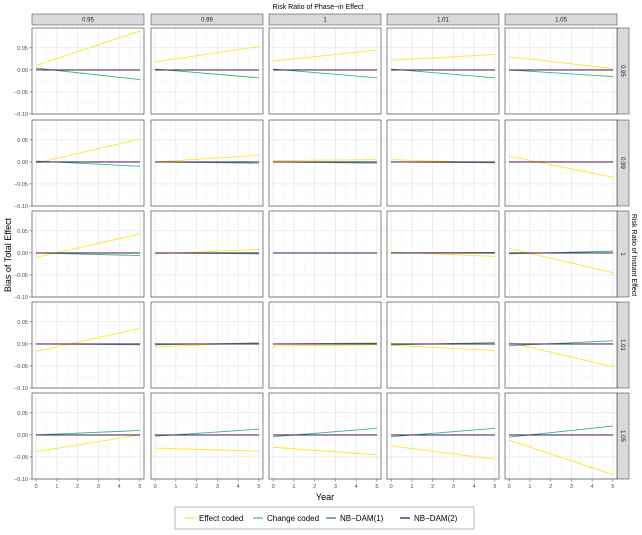  Describe the element at coordinates (88, 21) in the screenshot. I see `column-strip-label: 0.95` at that location.